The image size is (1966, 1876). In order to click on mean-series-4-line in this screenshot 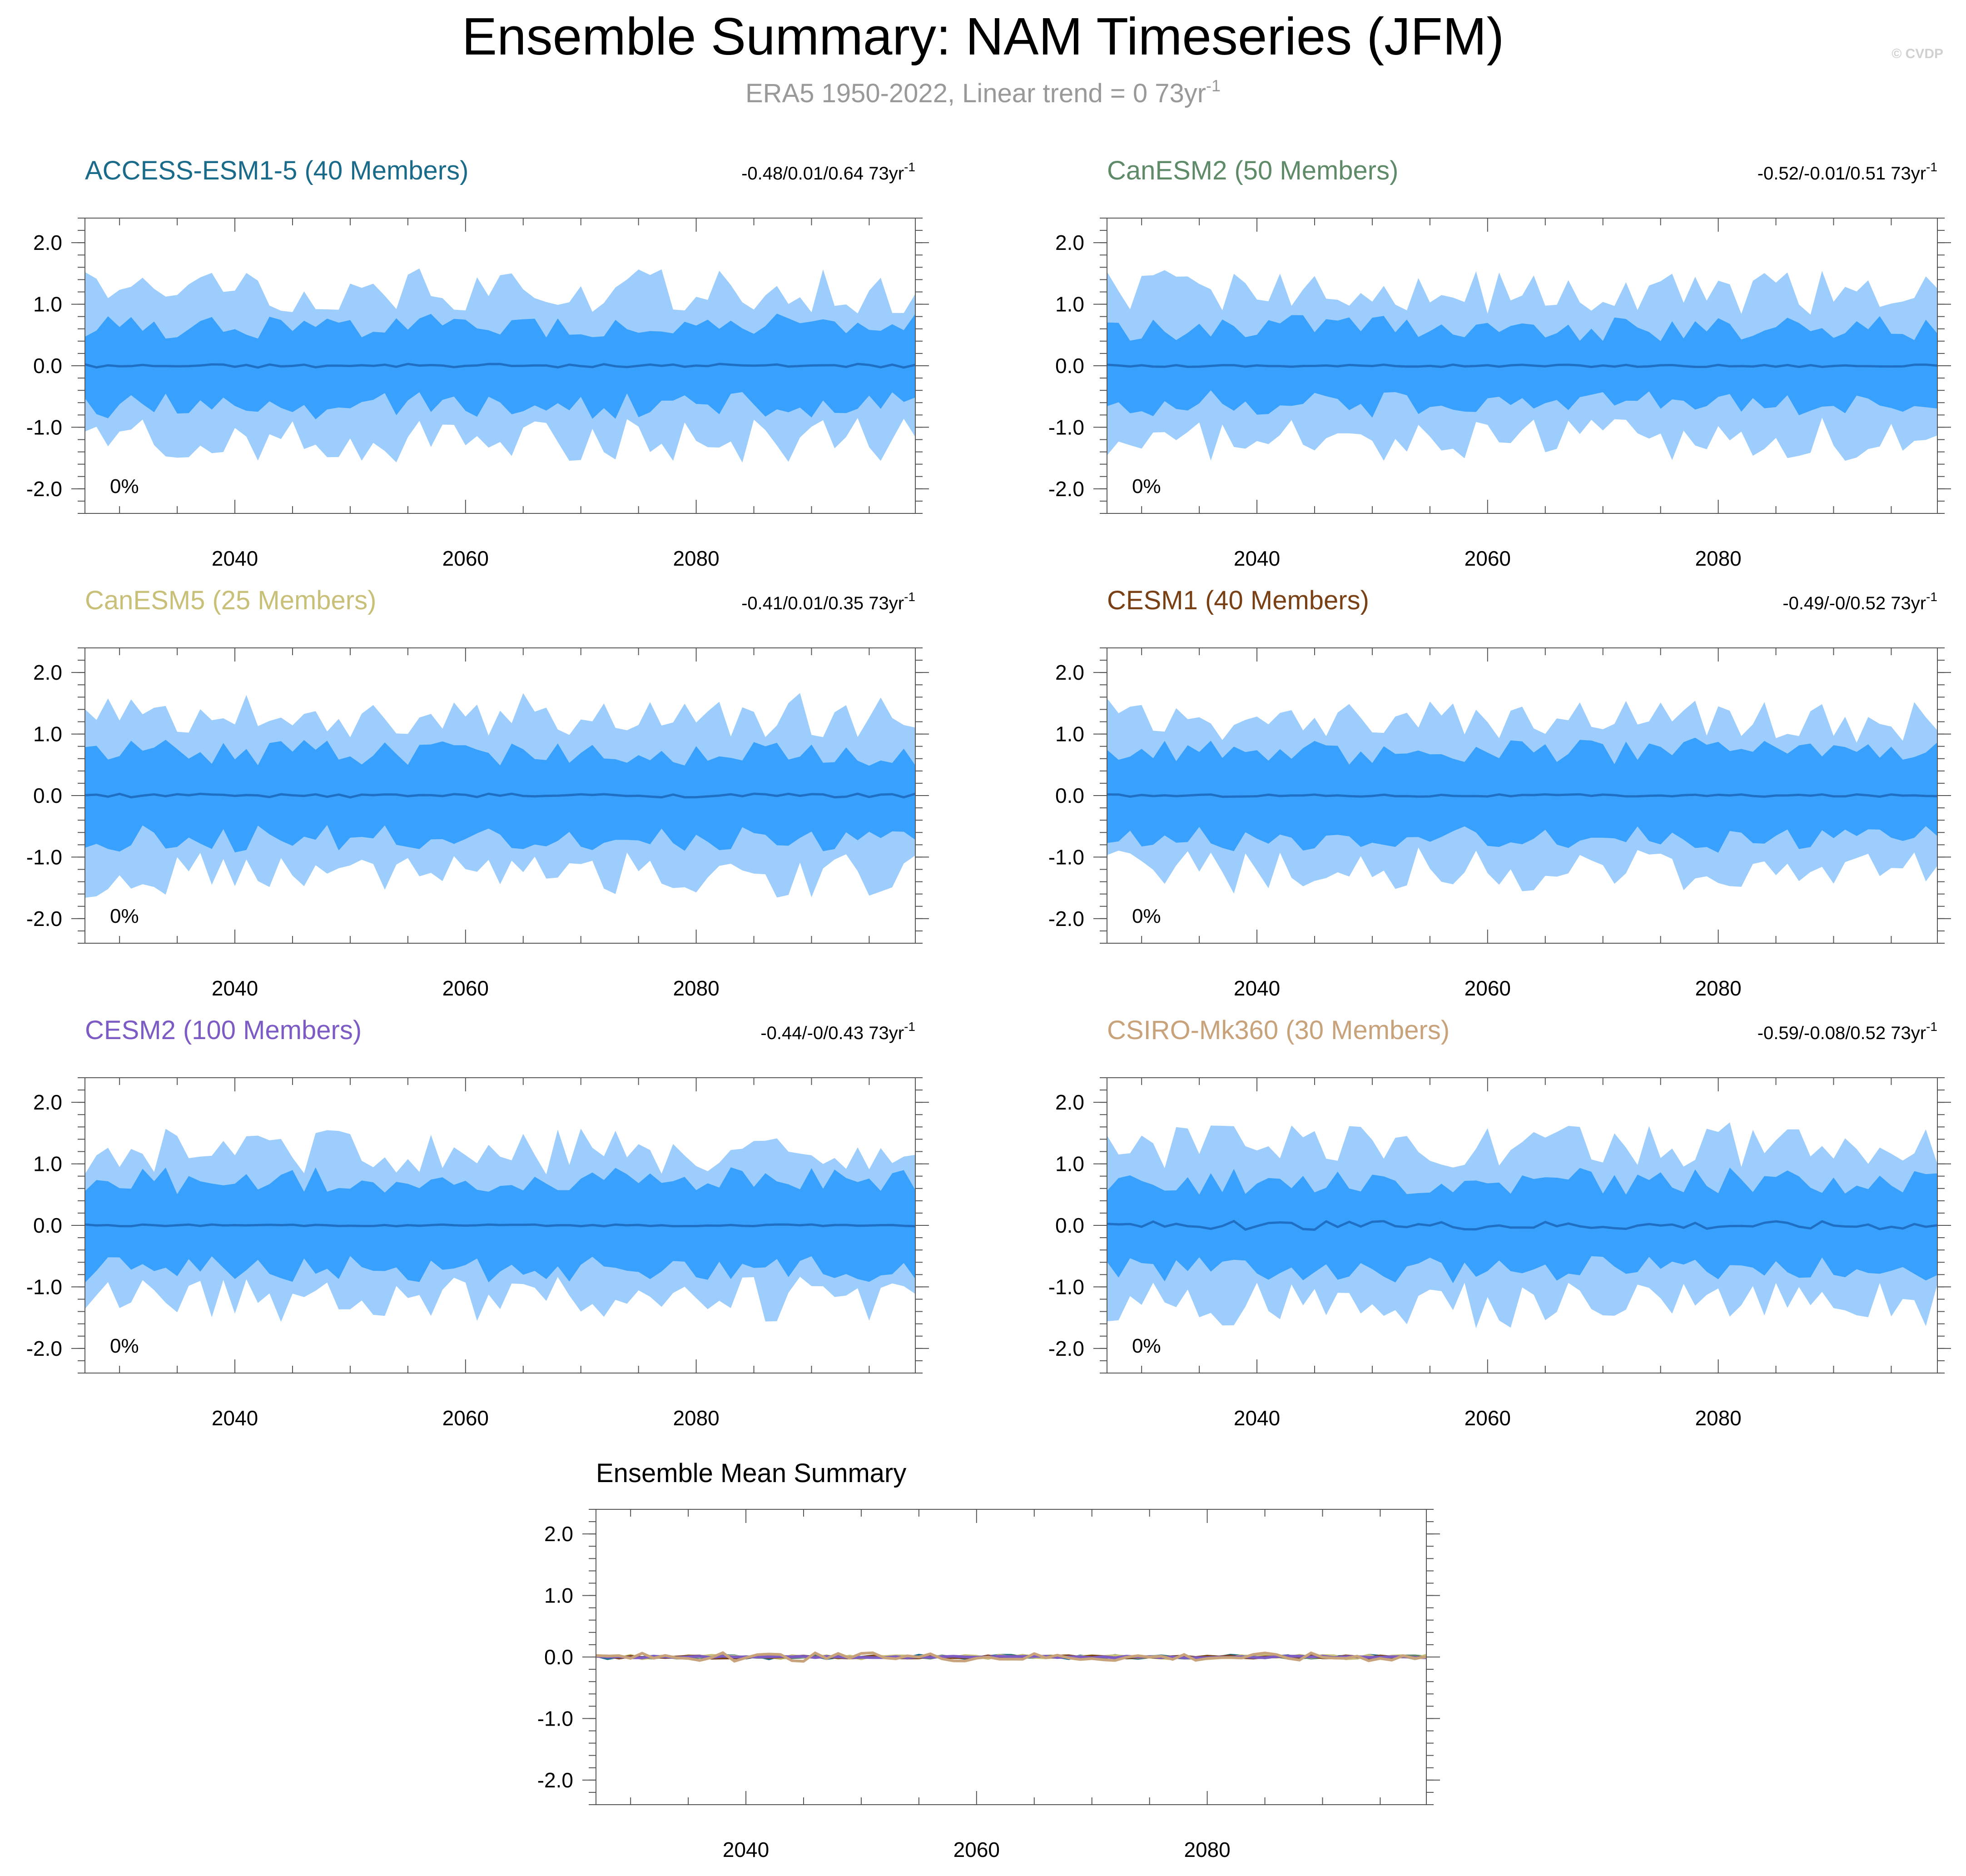, I will do `click(1011, 1656)`.